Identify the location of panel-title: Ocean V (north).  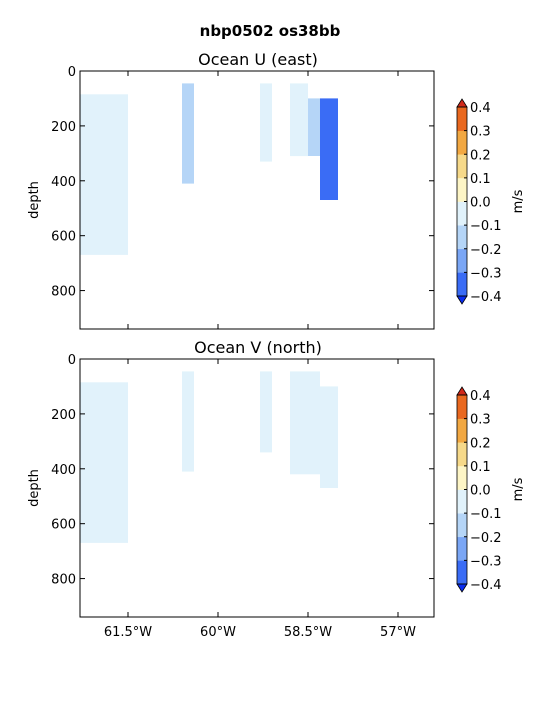
(258, 347).